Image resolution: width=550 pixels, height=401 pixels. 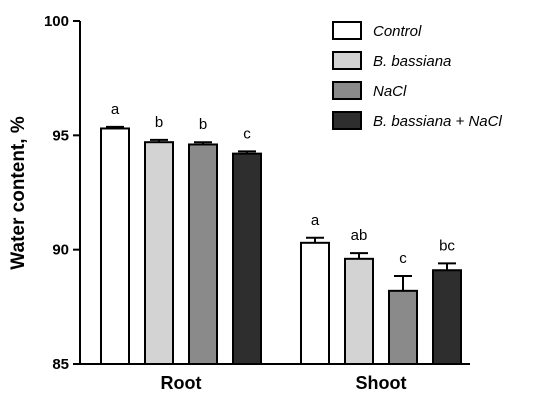 I want to click on y-tick-label: 95, so click(x=60, y=135).